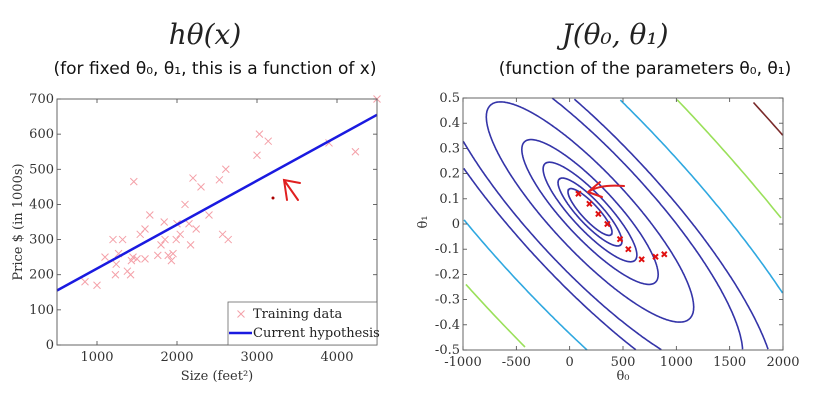 The image size is (821, 410). What do you see at coordinates (447, 325) in the screenshot?
I see `y-tick-label: -0.4` at bounding box center [447, 325].